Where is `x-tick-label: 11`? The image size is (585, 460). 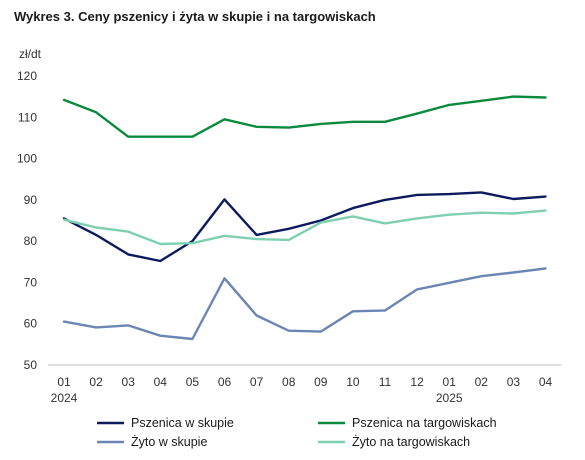
x-tick-label: 11 is located at coordinates (385, 382).